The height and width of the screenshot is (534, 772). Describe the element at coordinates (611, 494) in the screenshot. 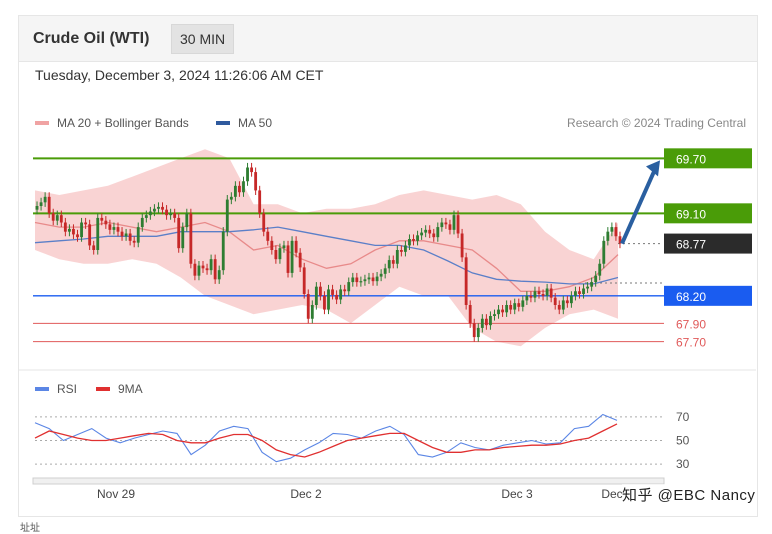

I see `x-tick-label-3: Dec` at that location.